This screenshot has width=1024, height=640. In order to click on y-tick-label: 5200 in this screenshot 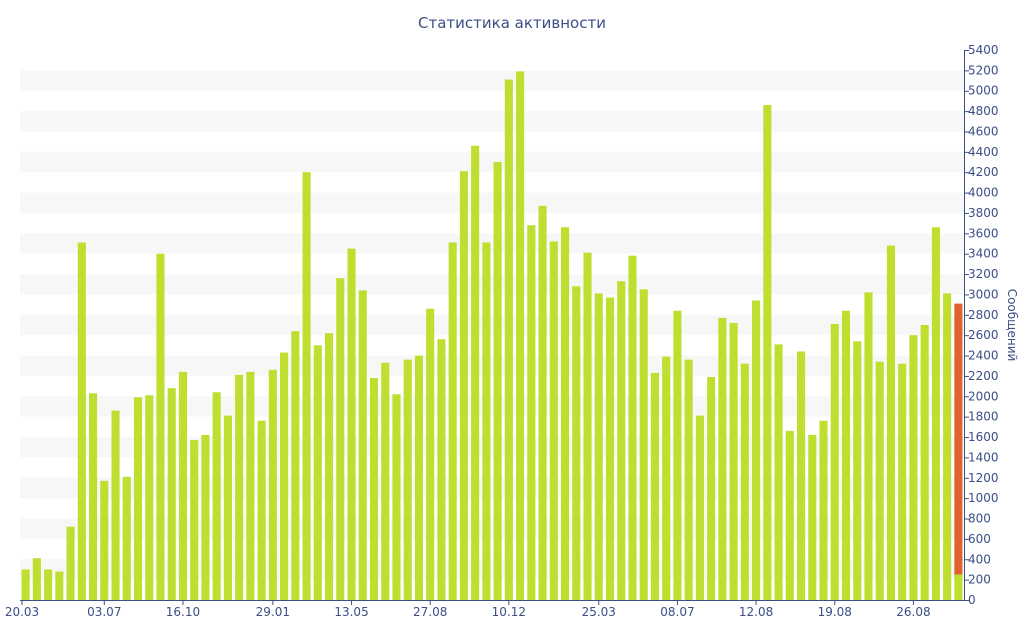, I will do `click(983, 70)`.